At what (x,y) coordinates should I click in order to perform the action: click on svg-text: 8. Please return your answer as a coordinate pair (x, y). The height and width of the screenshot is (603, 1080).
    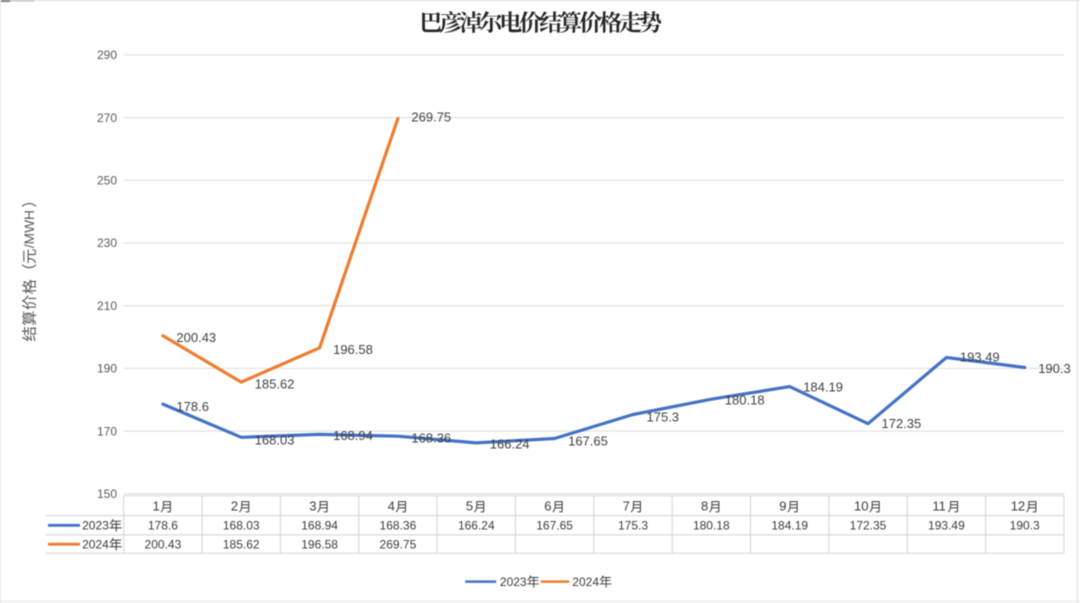
    Looking at the image, I should click on (704, 506).